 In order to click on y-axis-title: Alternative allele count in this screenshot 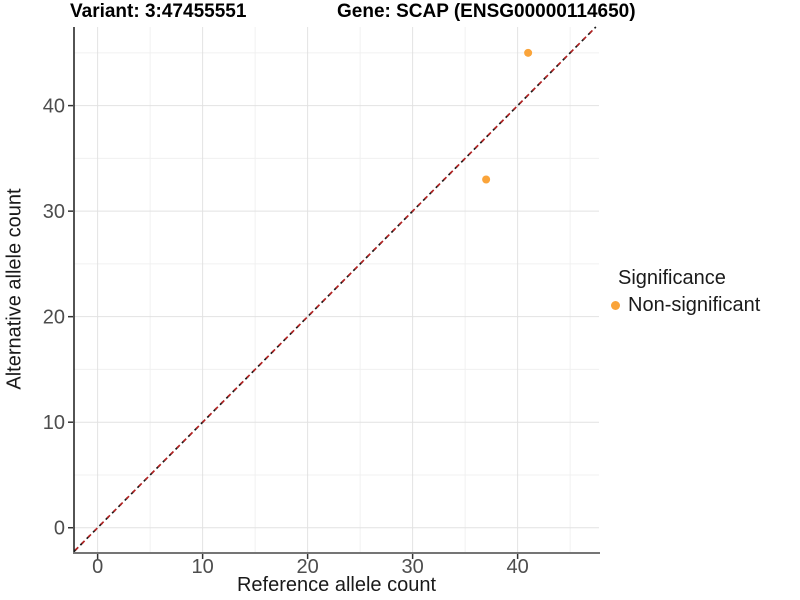, I will do `click(14, 289)`.